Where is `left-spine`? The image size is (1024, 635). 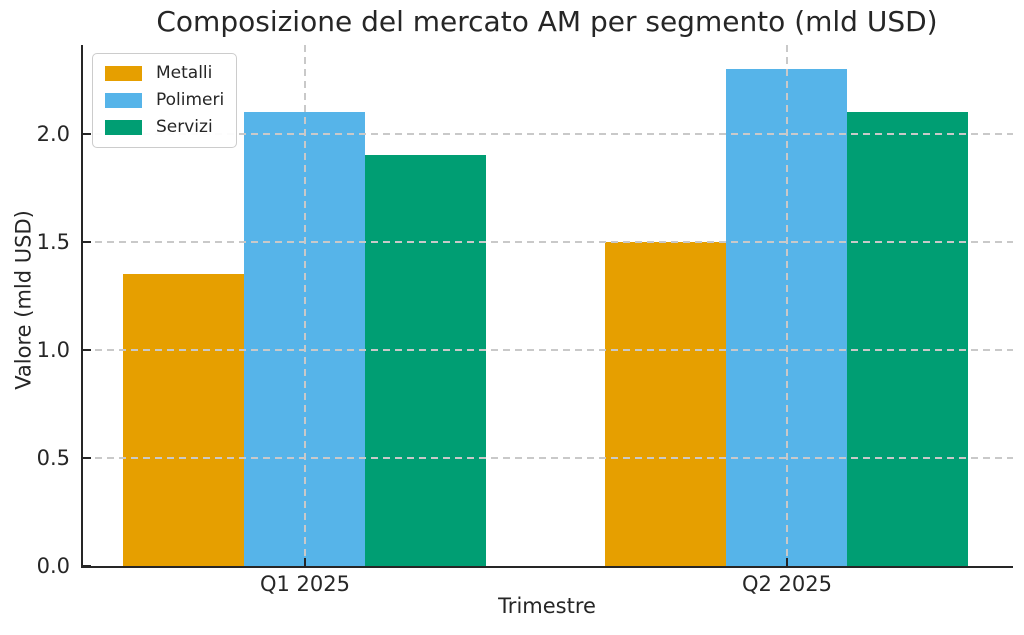 left-spine is located at coordinates (82, 306).